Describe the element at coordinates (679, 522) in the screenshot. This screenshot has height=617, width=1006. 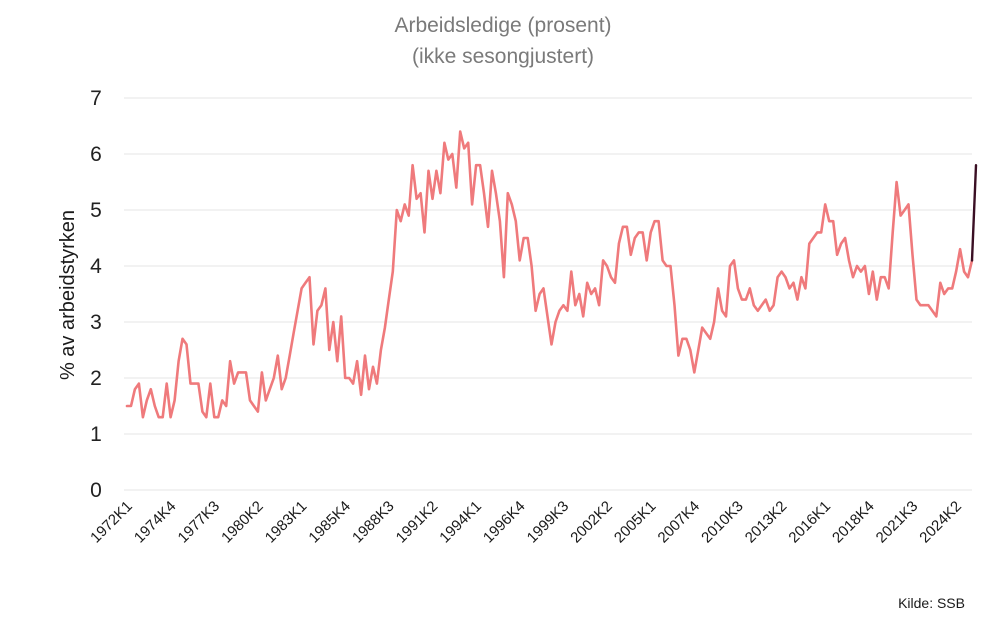
I see `x-tick-label: 2007K4` at that location.